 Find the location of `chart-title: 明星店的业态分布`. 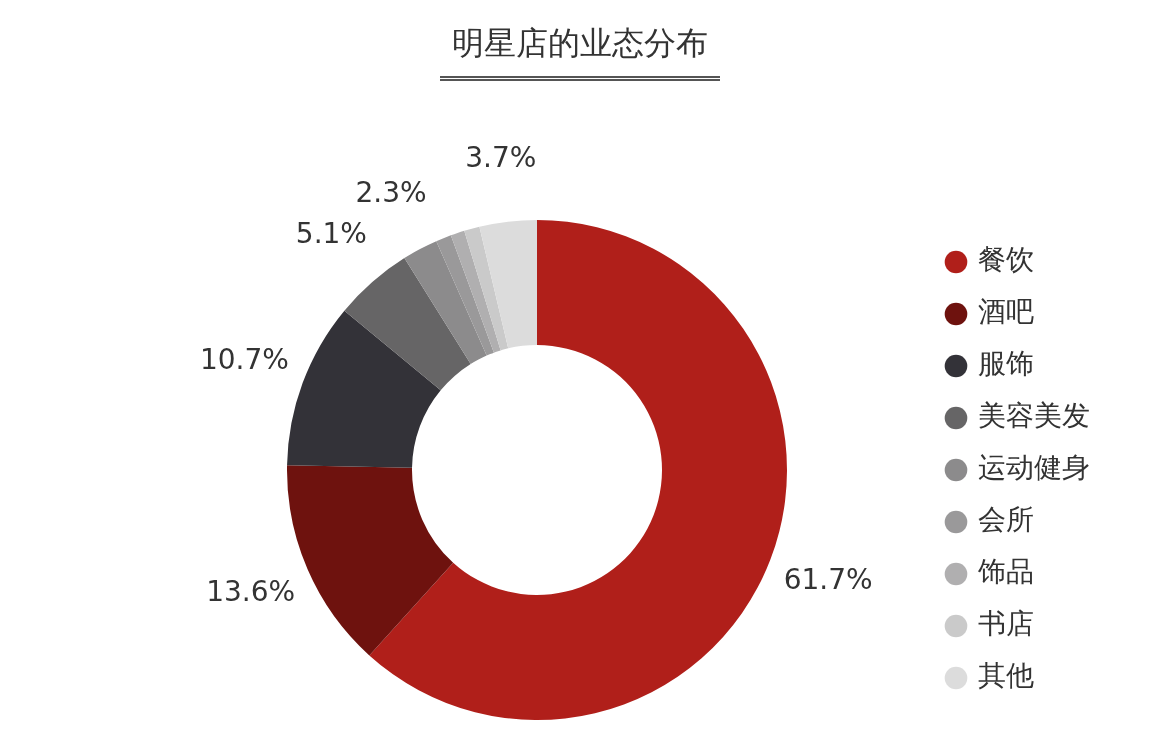

chart-title: 明星店的业态分布 is located at coordinates (580, 51).